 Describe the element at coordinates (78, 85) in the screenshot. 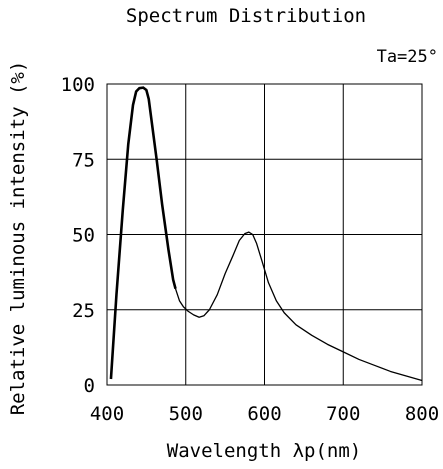

I see `y-tick-label: 100` at that location.